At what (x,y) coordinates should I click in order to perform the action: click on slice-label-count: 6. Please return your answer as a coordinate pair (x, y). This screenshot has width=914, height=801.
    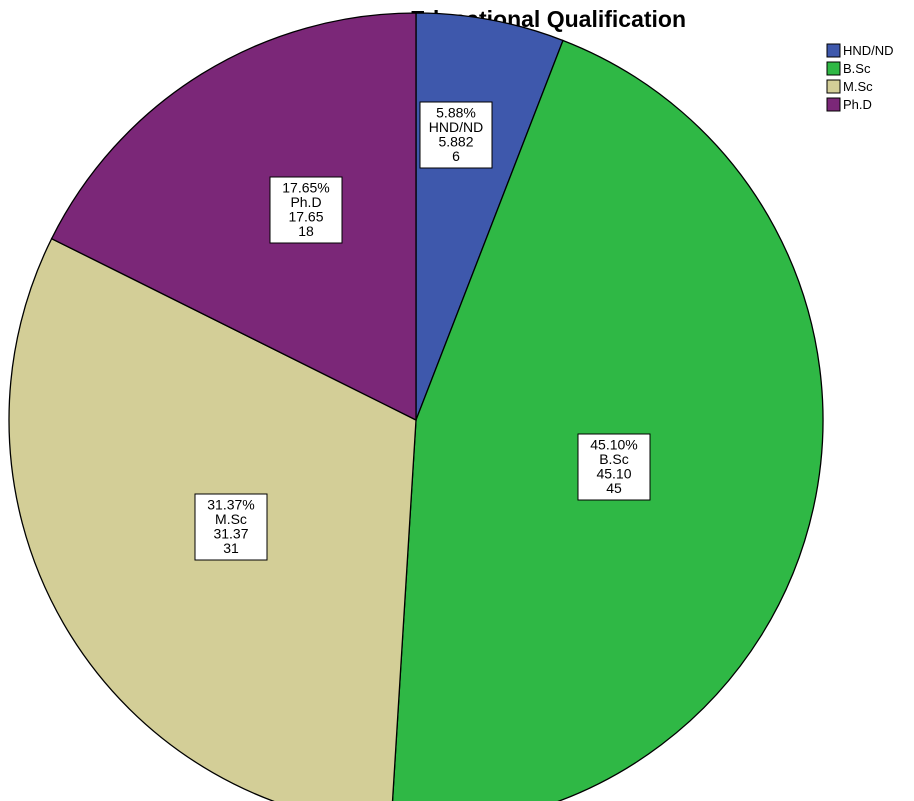
    Looking at the image, I should click on (456, 156).